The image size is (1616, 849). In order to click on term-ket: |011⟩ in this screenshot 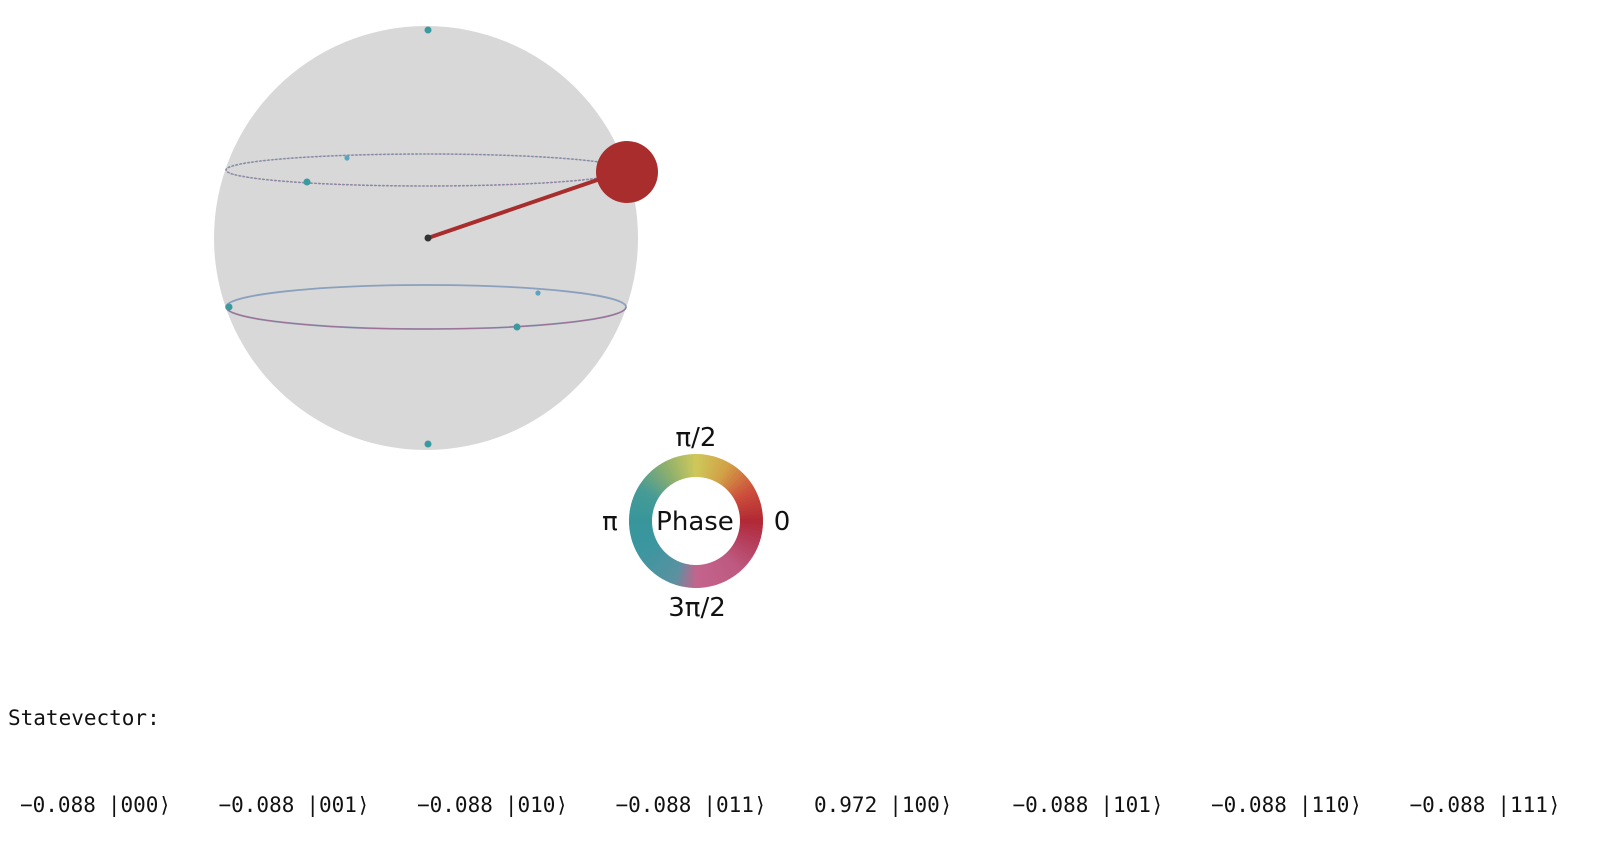, I will do `click(735, 805)`.